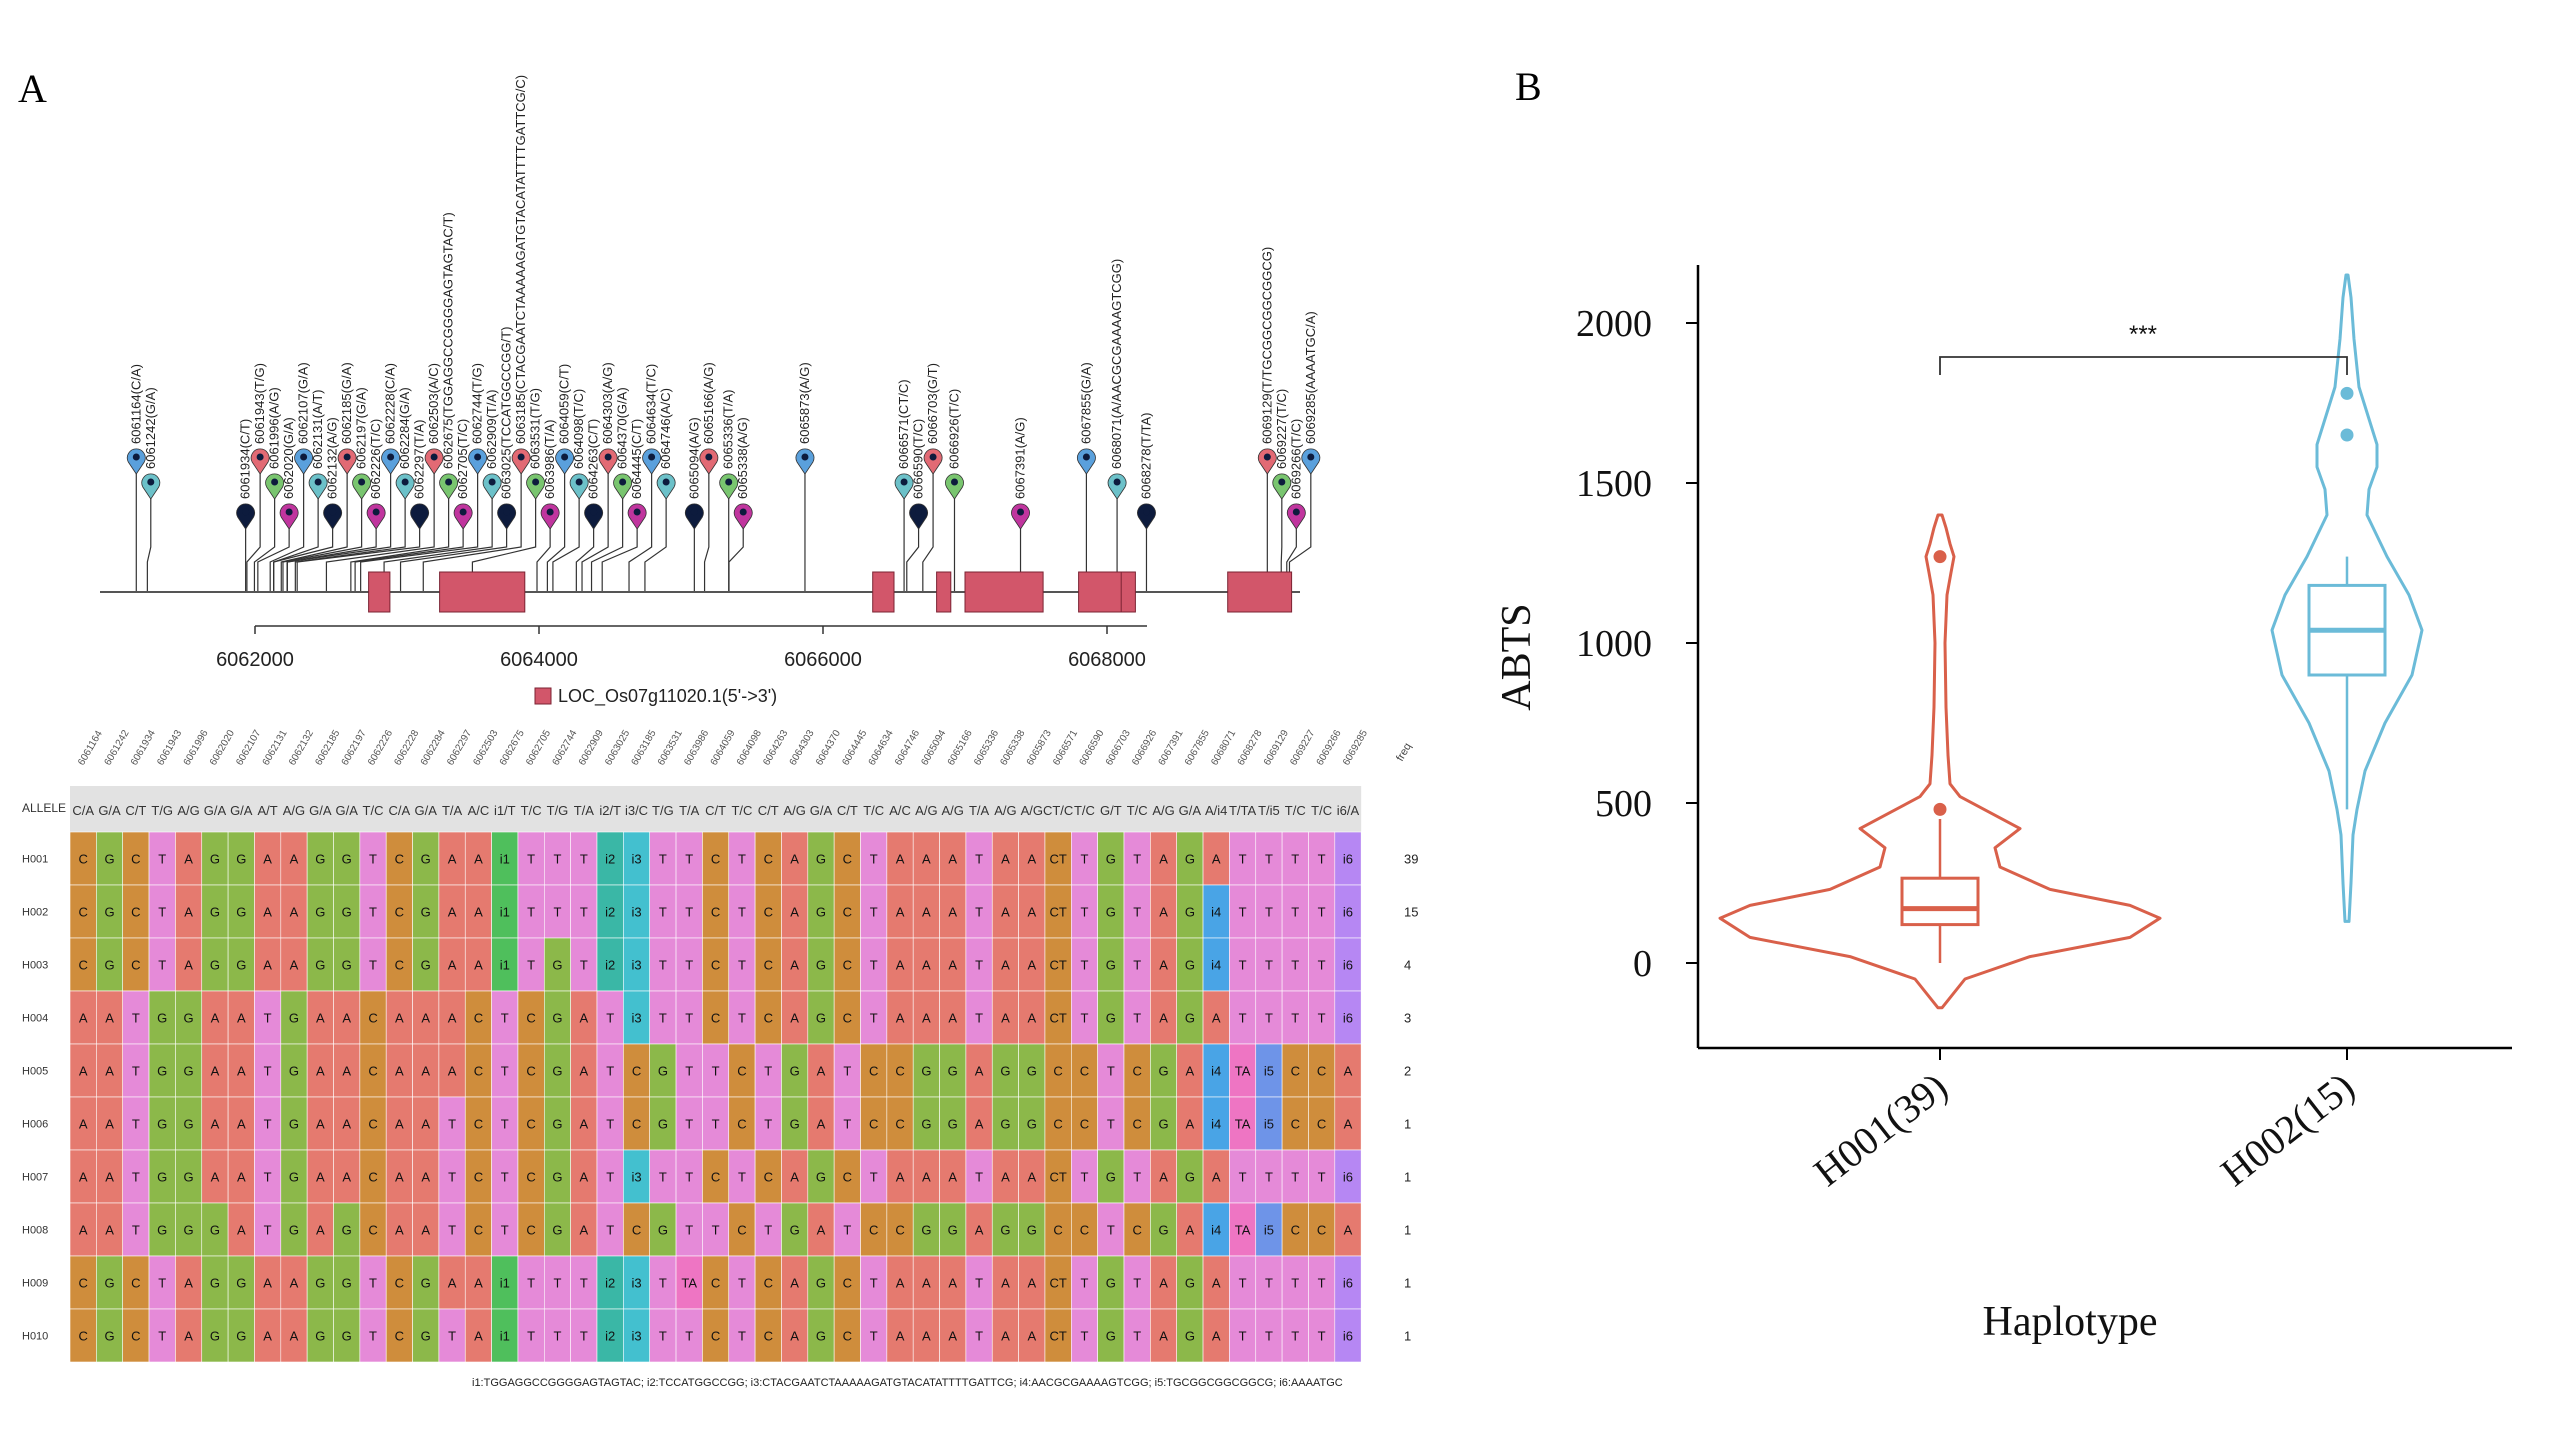  What do you see at coordinates (873, 810) in the screenshot?
I see `allele-cell: T/C` at bounding box center [873, 810].